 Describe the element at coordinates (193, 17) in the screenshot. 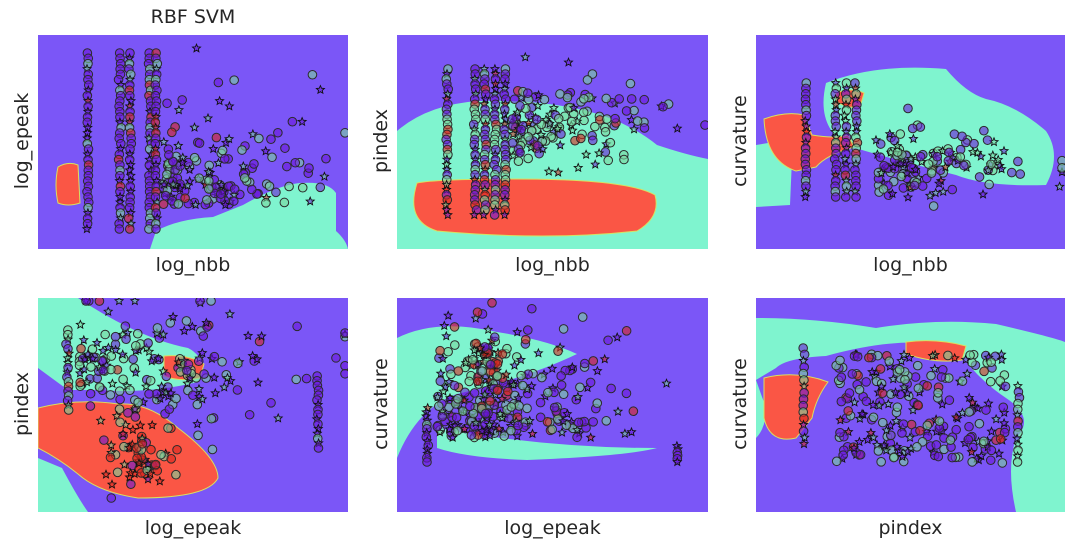

I see `figure-title: RBF SVM` at that location.